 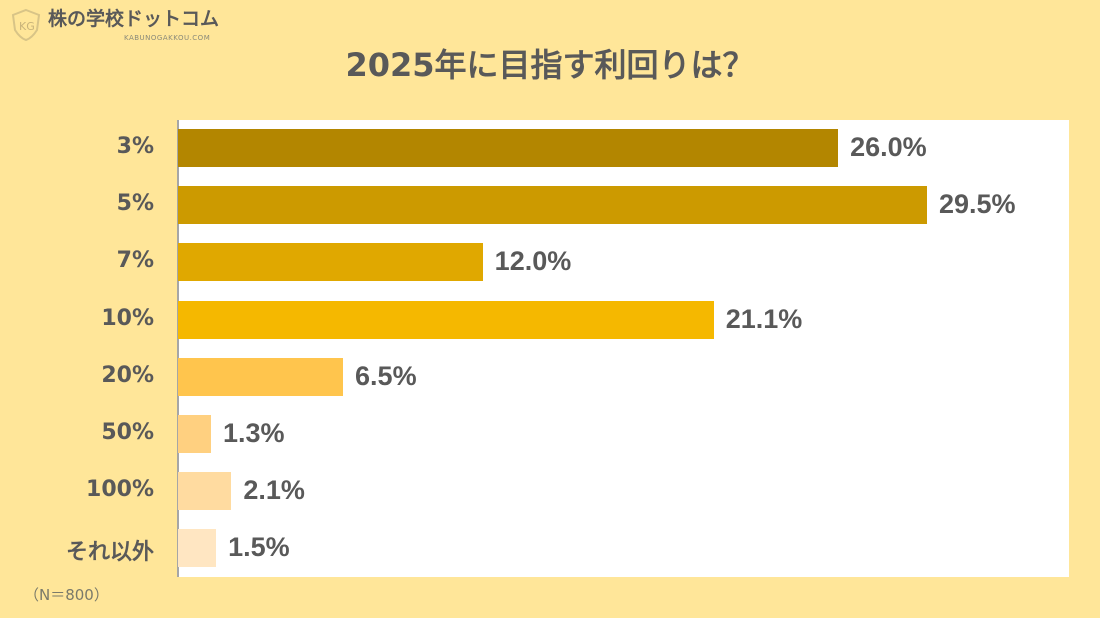 I want to click on data-label: 1.5%, so click(x=259, y=547).